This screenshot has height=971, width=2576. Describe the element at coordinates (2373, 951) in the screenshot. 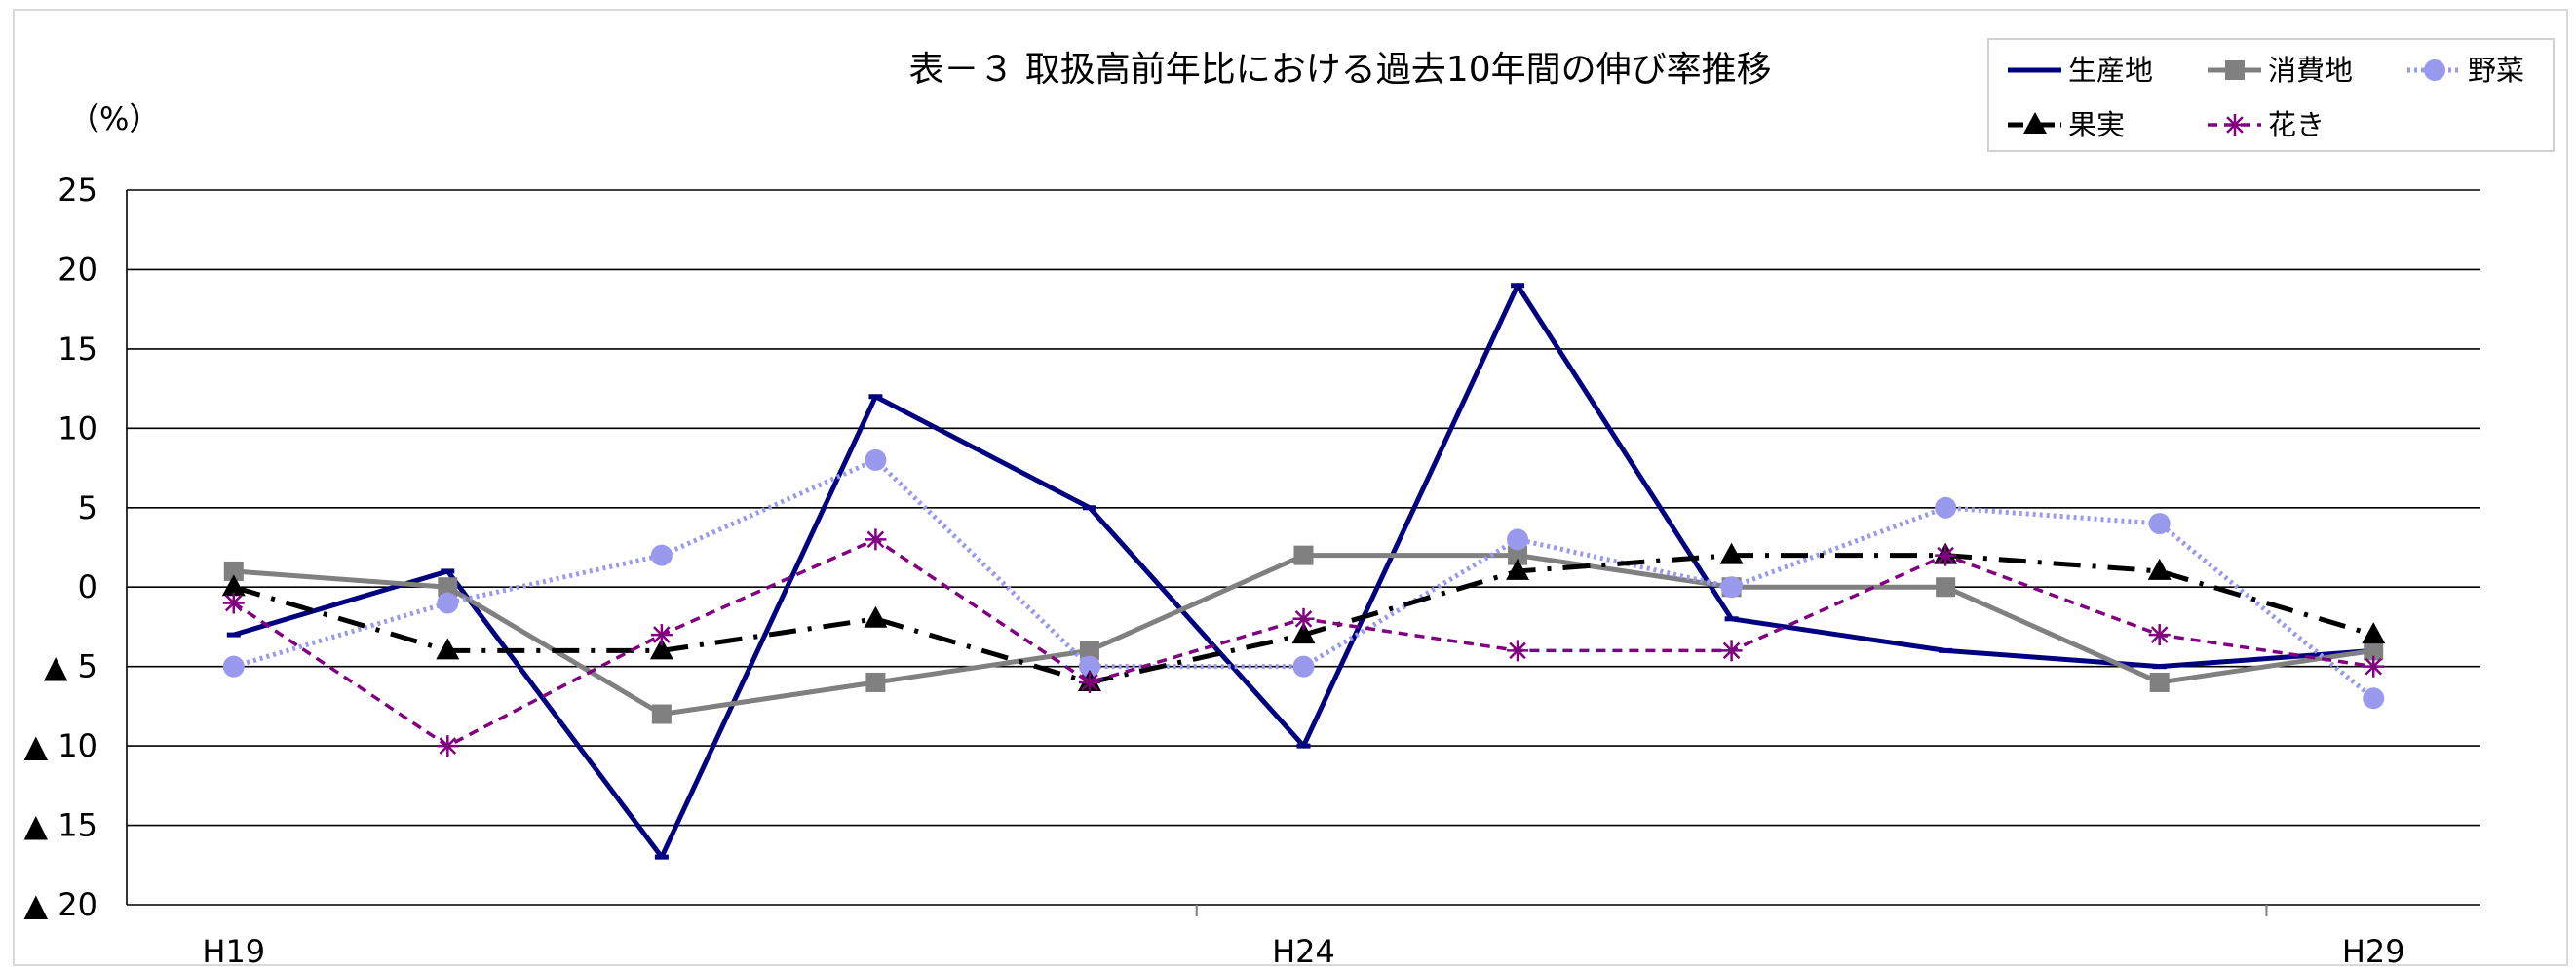

I see `x-tick-label: H29` at that location.